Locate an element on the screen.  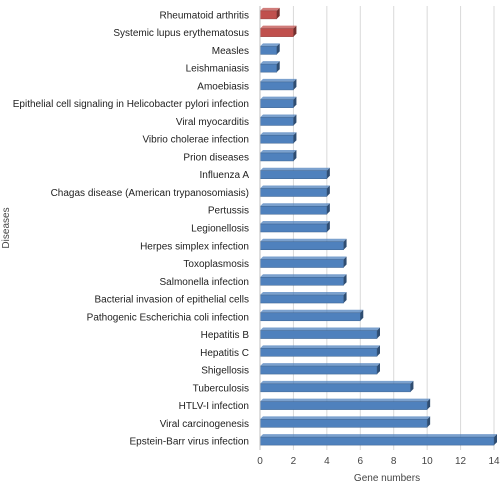
category-label: Legionellosis is located at coordinates (220, 229).